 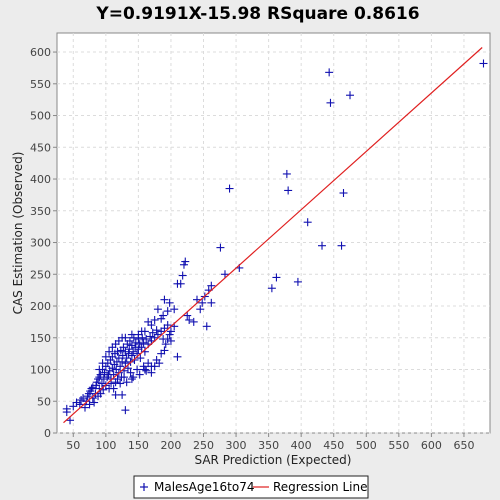 What do you see at coordinates (40, 147) in the screenshot?
I see `y-tick-label: 450` at bounding box center [40, 147].